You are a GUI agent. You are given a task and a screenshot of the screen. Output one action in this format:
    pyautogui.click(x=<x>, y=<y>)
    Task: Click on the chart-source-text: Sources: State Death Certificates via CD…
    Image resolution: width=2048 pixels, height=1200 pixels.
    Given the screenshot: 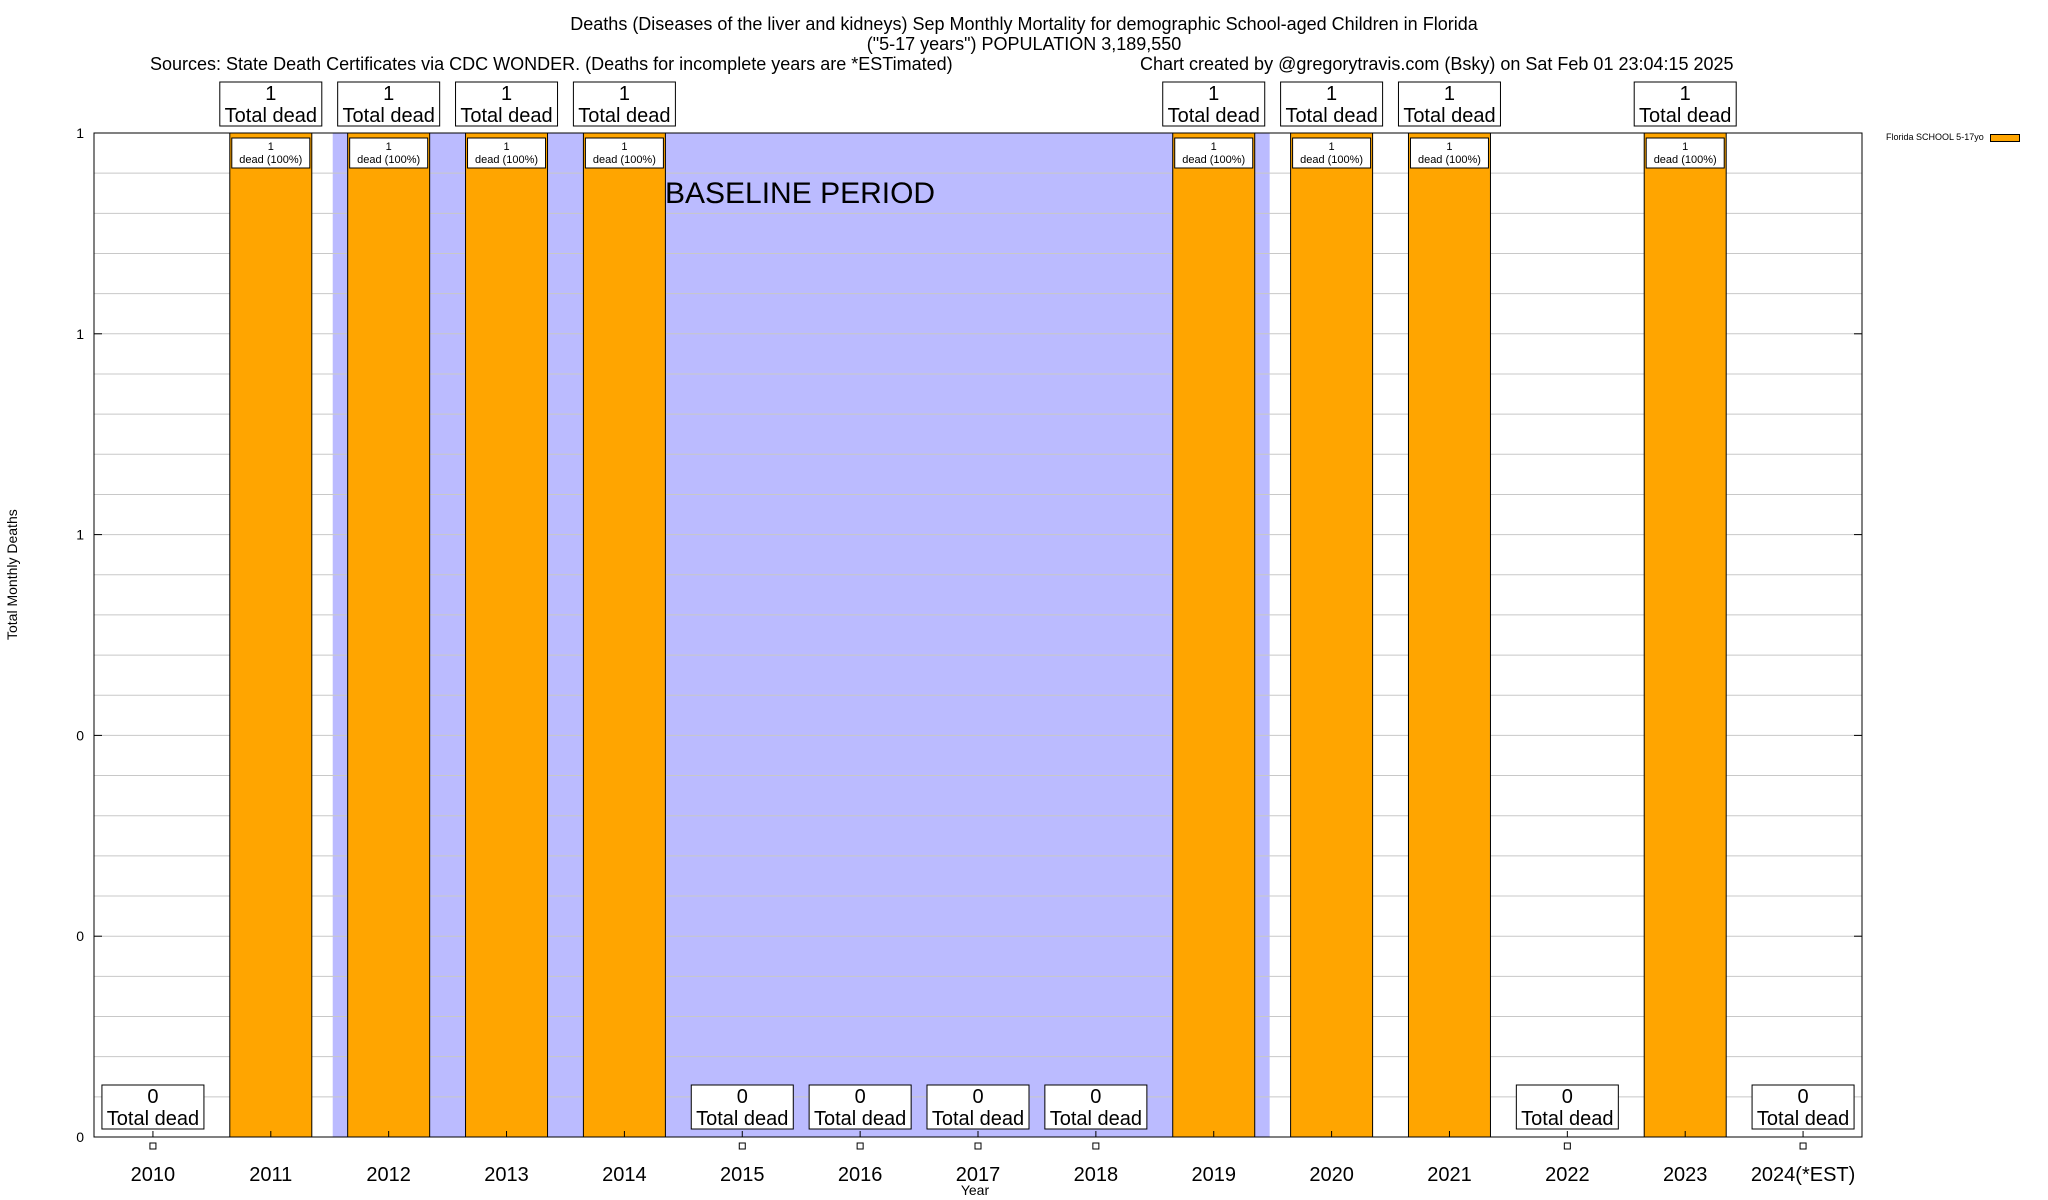 What is the action you would take?
    pyautogui.click(x=551, y=64)
    